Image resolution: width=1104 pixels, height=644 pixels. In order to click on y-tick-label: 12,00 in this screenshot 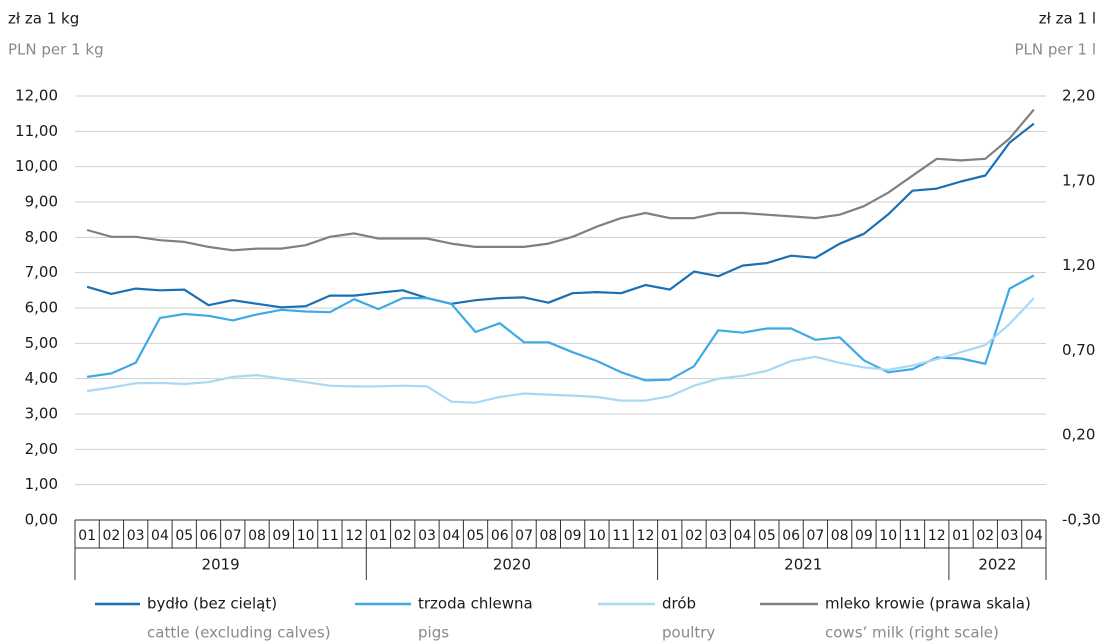, I will do `click(36, 96)`.